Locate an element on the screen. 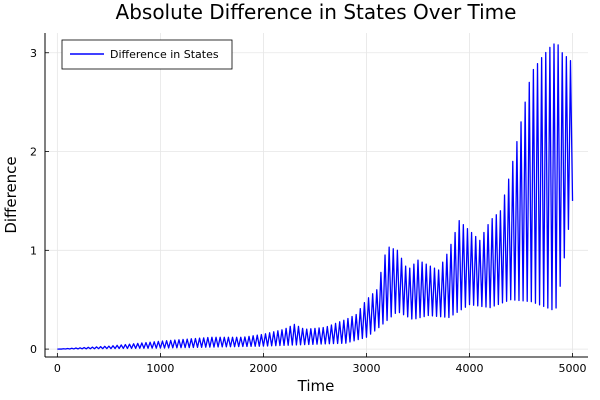 This screenshot has height=400, width=600. chart-title: Absolute Difference in States Over Time is located at coordinates (316, 12).